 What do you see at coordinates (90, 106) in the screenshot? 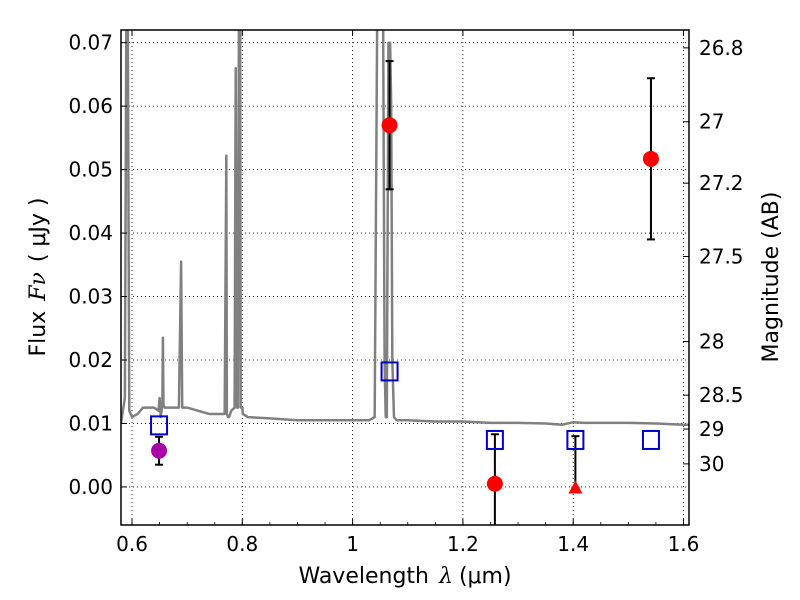
I see `y-tick-label: 0.06` at bounding box center [90, 106].